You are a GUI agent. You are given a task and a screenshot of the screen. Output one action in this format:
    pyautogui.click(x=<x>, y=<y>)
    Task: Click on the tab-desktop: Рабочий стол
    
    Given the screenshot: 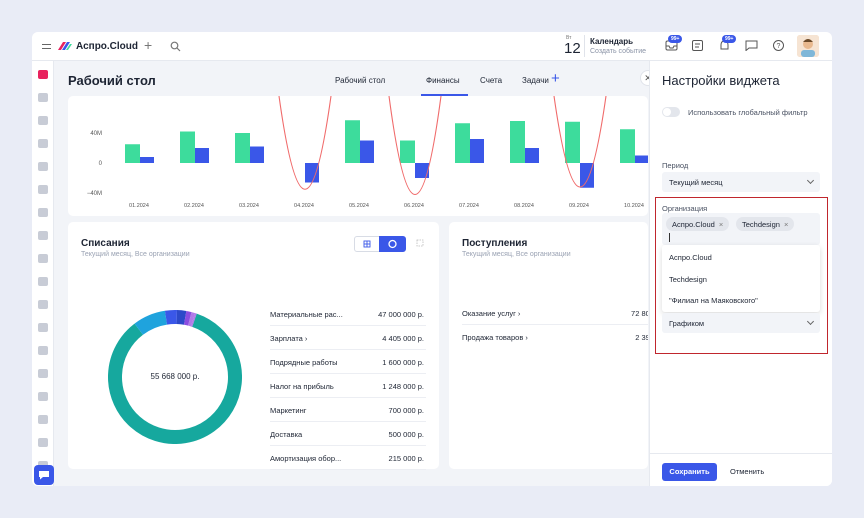 What is the action you would take?
    pyautogui.click(x=360, y=80)
    